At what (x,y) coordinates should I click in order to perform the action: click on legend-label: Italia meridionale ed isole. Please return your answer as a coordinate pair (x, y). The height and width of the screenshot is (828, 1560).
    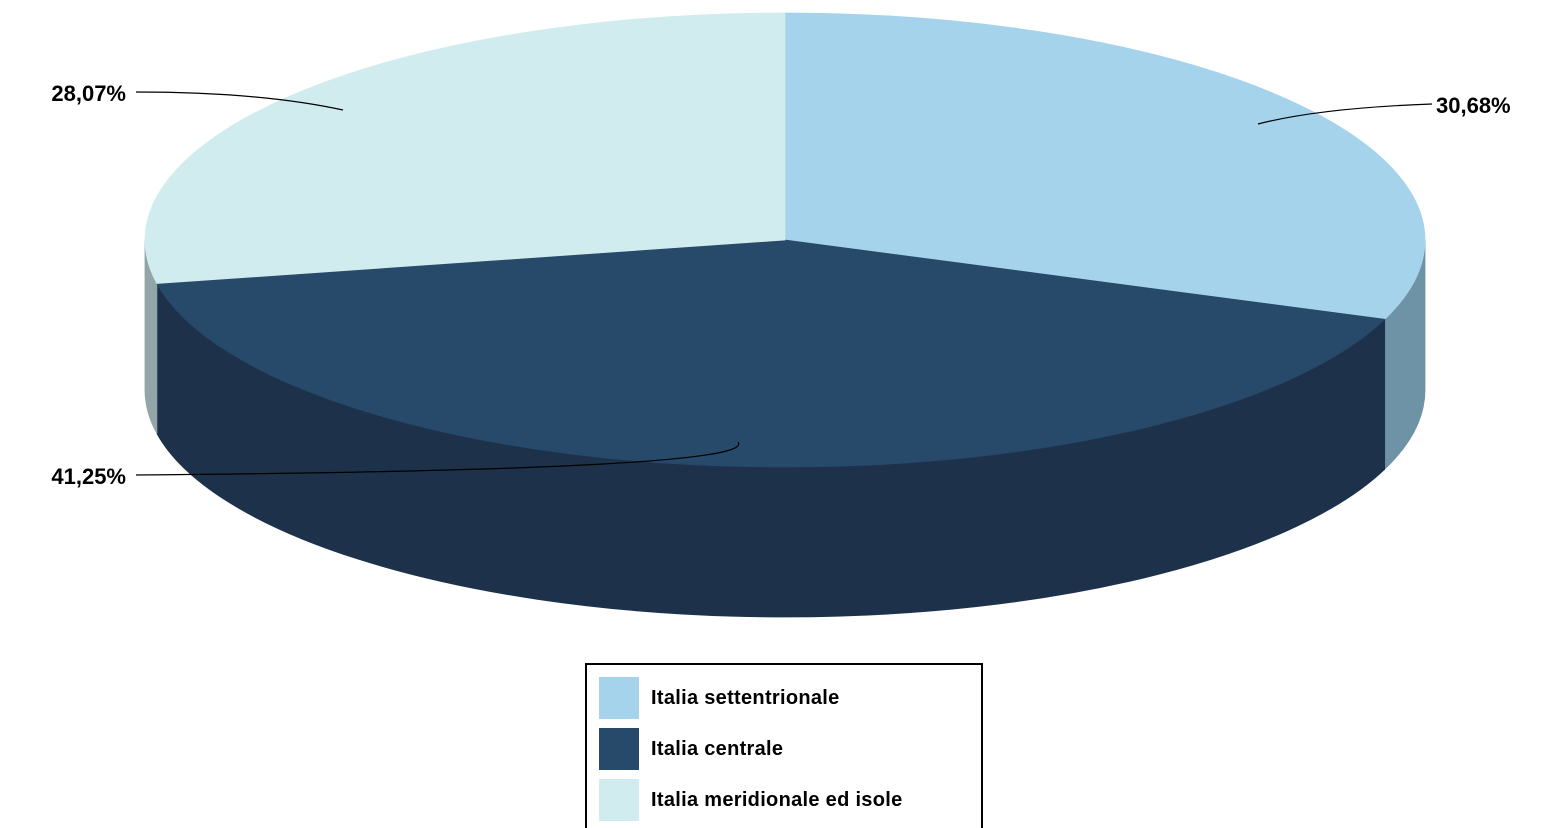
    Looking at the image, I should click on (777, 799).